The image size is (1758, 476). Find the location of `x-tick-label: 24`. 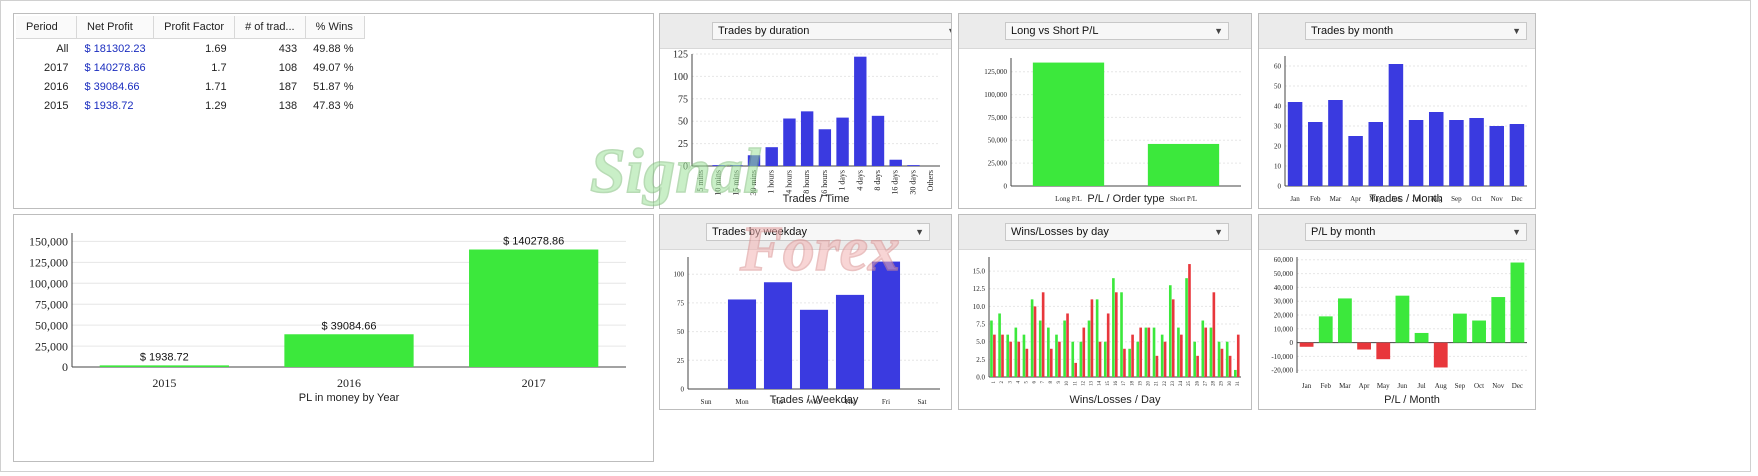

x-tick-label: 24 is located at coordinates (1181, 384).